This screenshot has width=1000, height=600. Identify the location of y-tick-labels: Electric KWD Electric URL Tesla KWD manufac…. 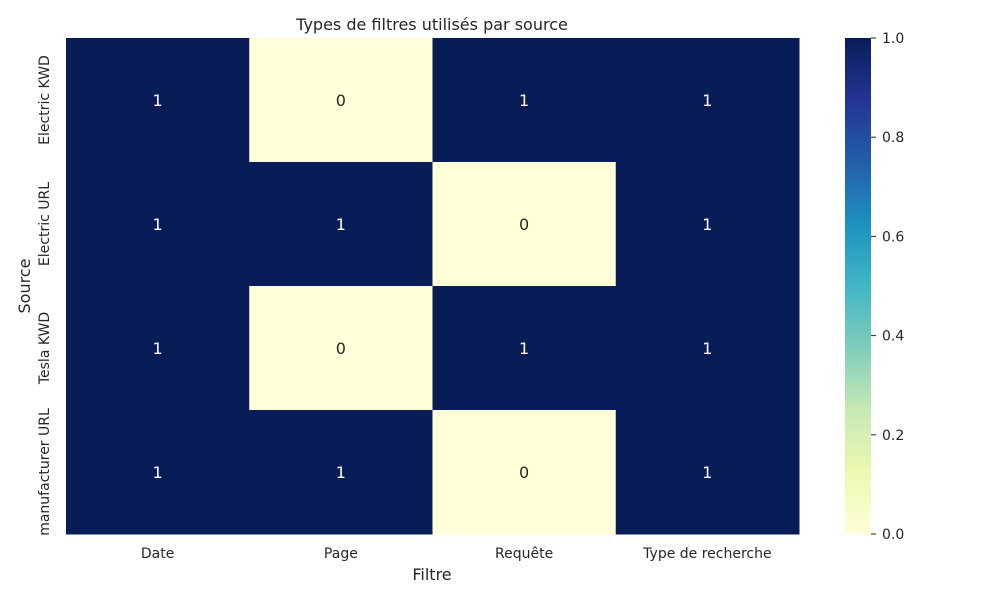
(45, 295).